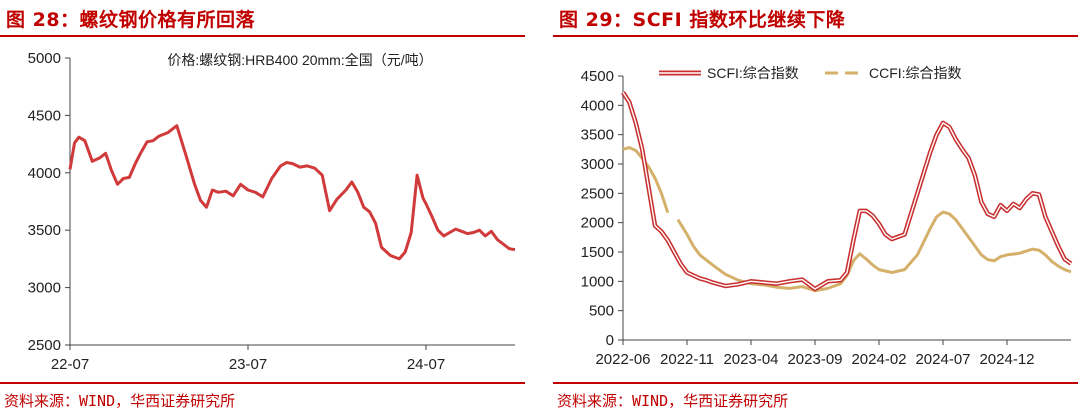  I want to click on left-figure-title: 图 28：螺纹钢价格有所回落, so click(131, 20).